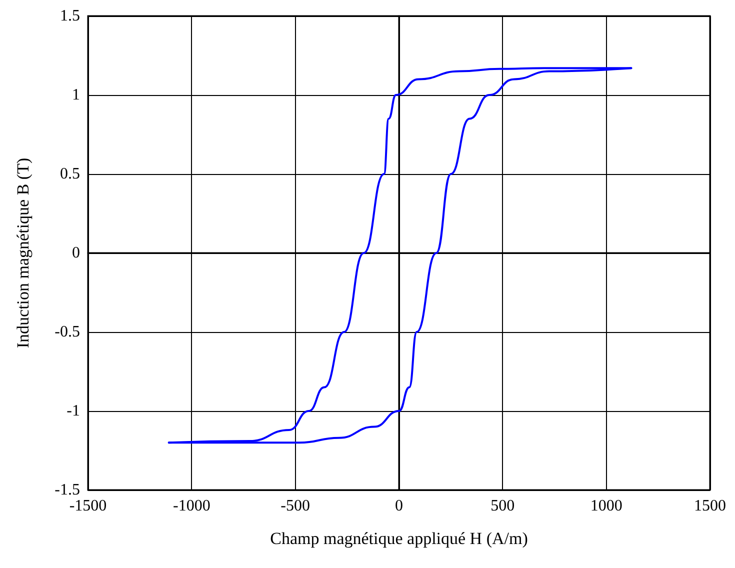 The height and width of the screenshot is (568, 735). I want to click on x-tick-label: -1500, so click(88, 506).